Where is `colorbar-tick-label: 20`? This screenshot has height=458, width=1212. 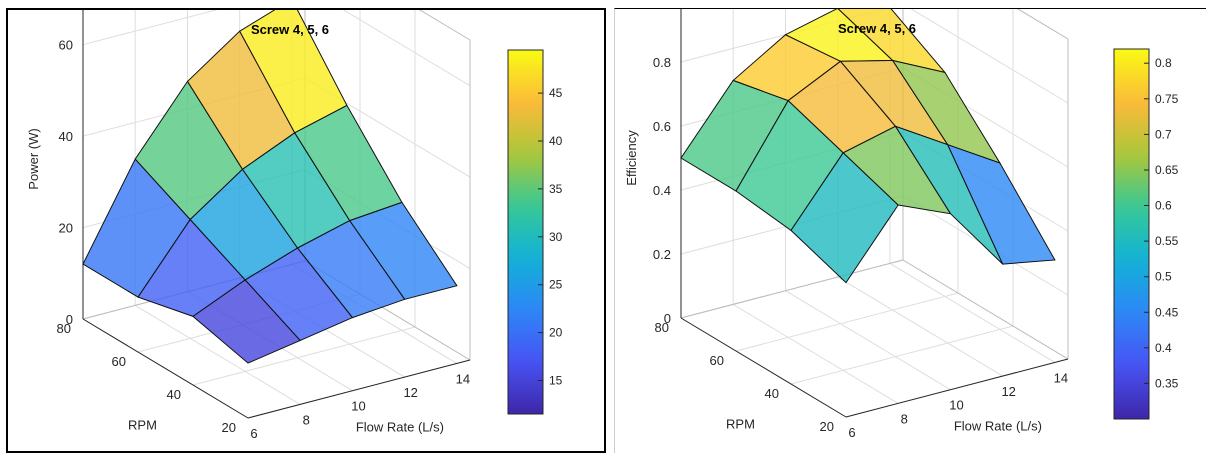
colorbar-tick-label: 20 is located at coordinates (556, 333).